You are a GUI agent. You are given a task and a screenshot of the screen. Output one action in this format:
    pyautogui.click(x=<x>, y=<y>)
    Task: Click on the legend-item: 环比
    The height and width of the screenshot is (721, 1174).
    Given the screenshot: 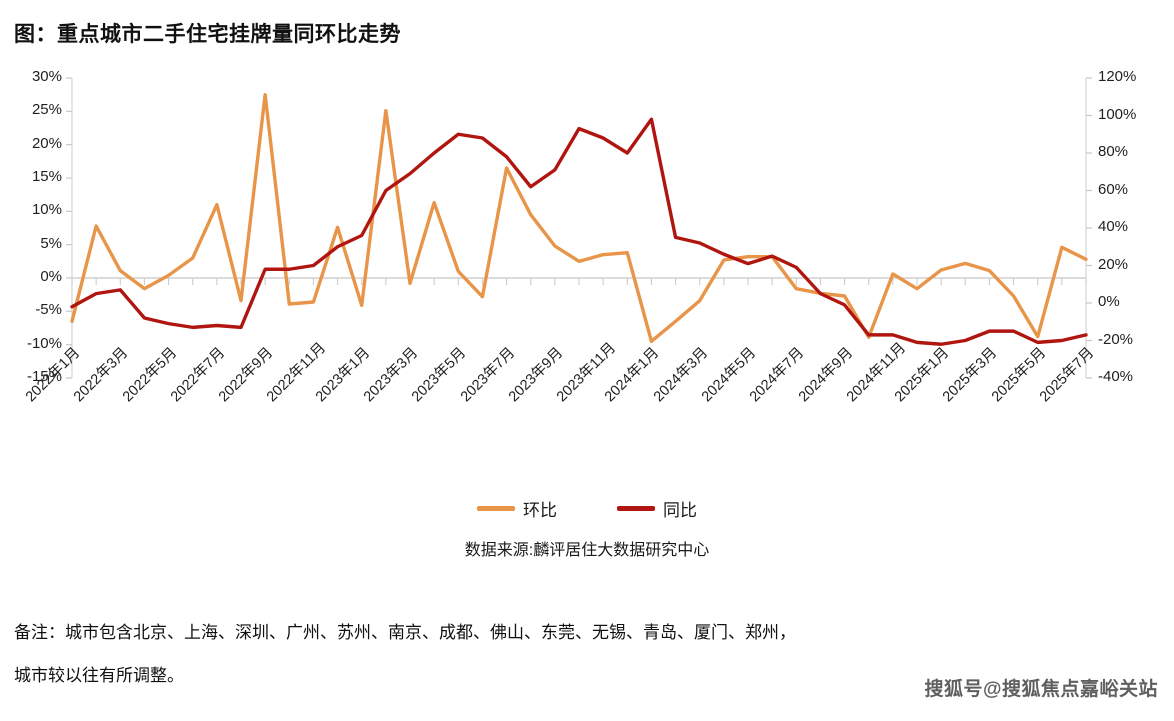 What is the action you would take?
    pyautogui.click(x=517, y=508)
    